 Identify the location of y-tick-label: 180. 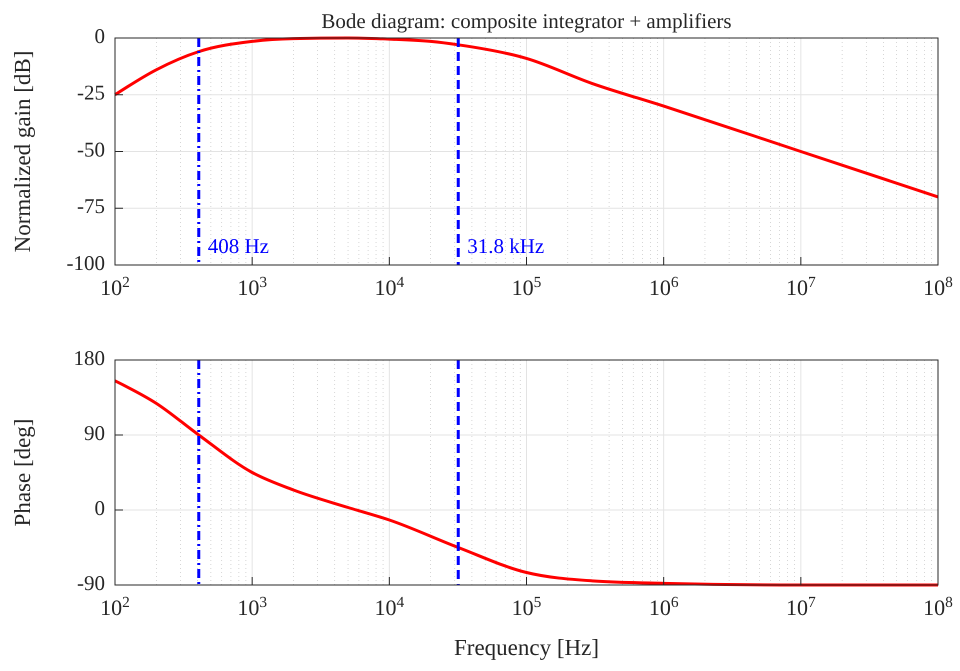
(89, 358).